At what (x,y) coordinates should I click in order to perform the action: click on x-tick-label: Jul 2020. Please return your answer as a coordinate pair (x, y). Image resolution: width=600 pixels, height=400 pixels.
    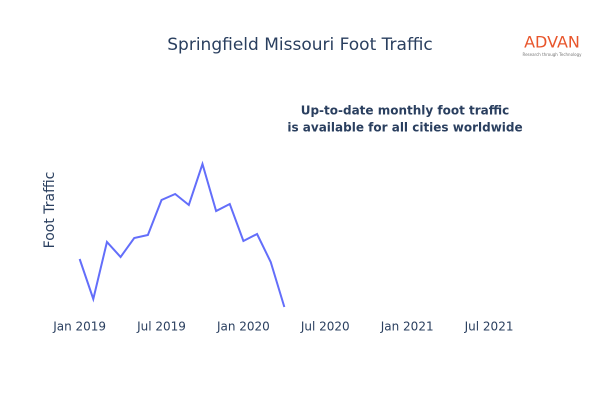
    Looking at the image, I should click on (325, 327).